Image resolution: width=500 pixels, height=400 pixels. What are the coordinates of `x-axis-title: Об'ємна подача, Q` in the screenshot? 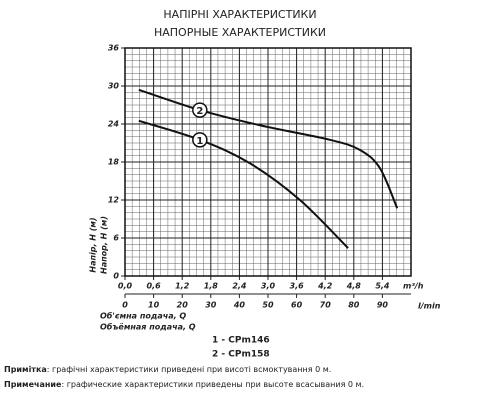 It's located at (143, 316).